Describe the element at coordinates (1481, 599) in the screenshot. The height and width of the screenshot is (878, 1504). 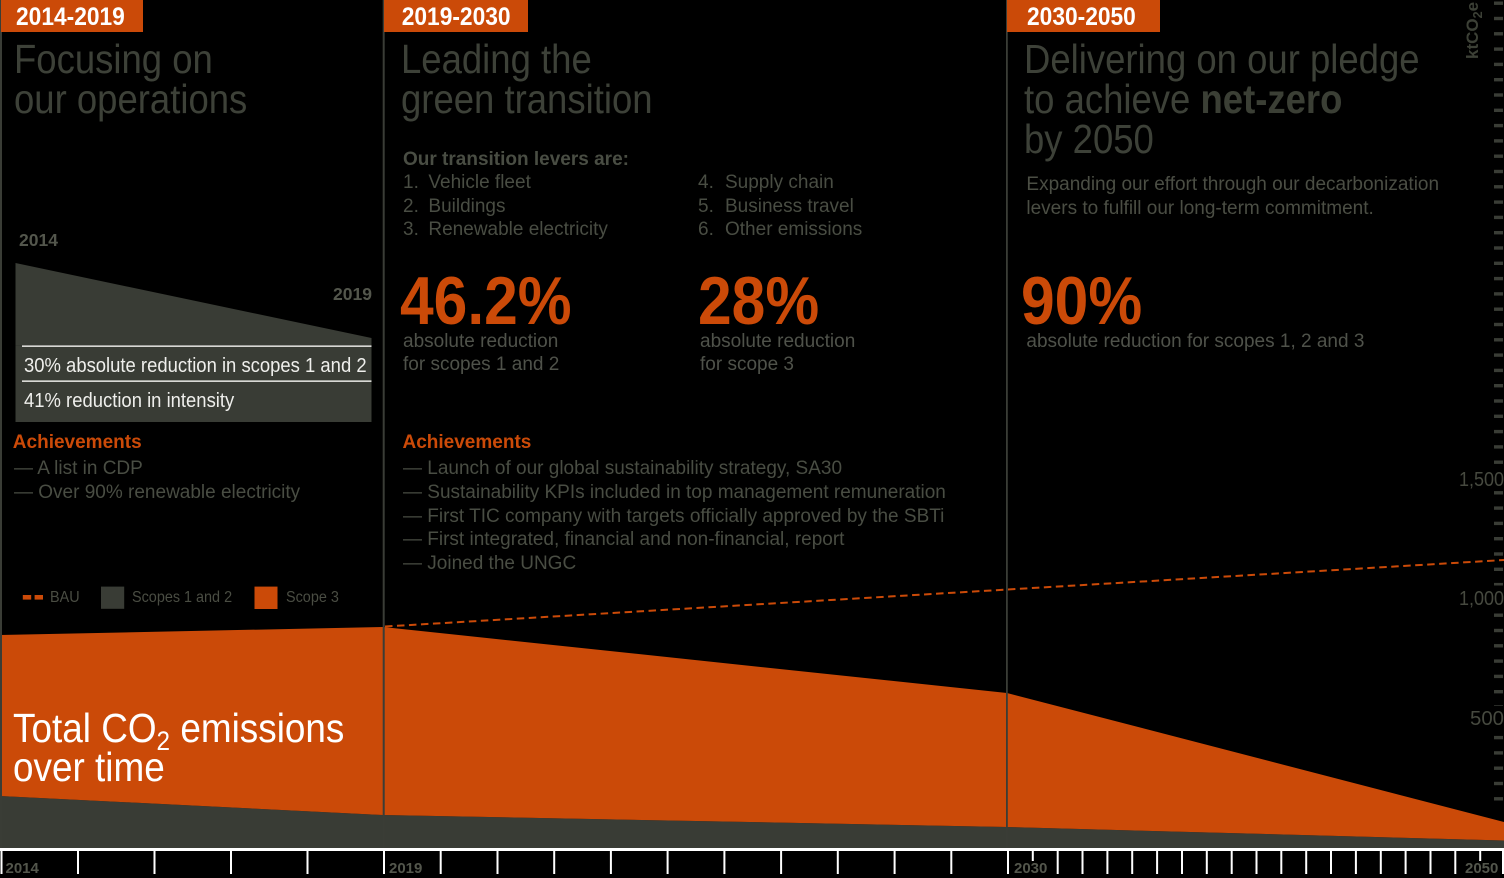
I see `svg-text: 1,000` at that location.